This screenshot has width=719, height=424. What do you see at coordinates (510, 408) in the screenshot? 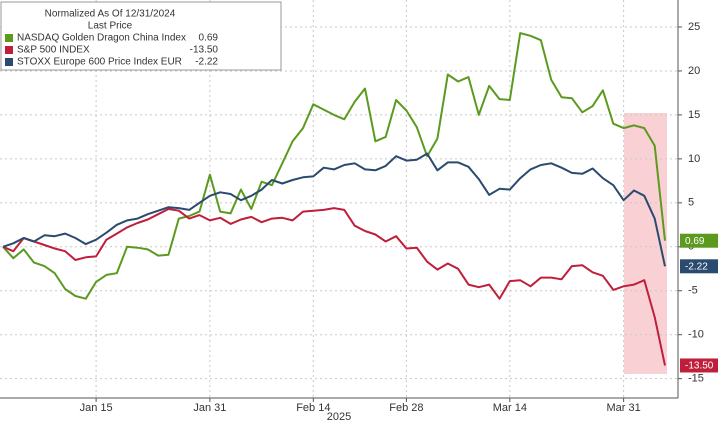
I see `x-tick-label: Mar 14` at bounding box center [510, 408].